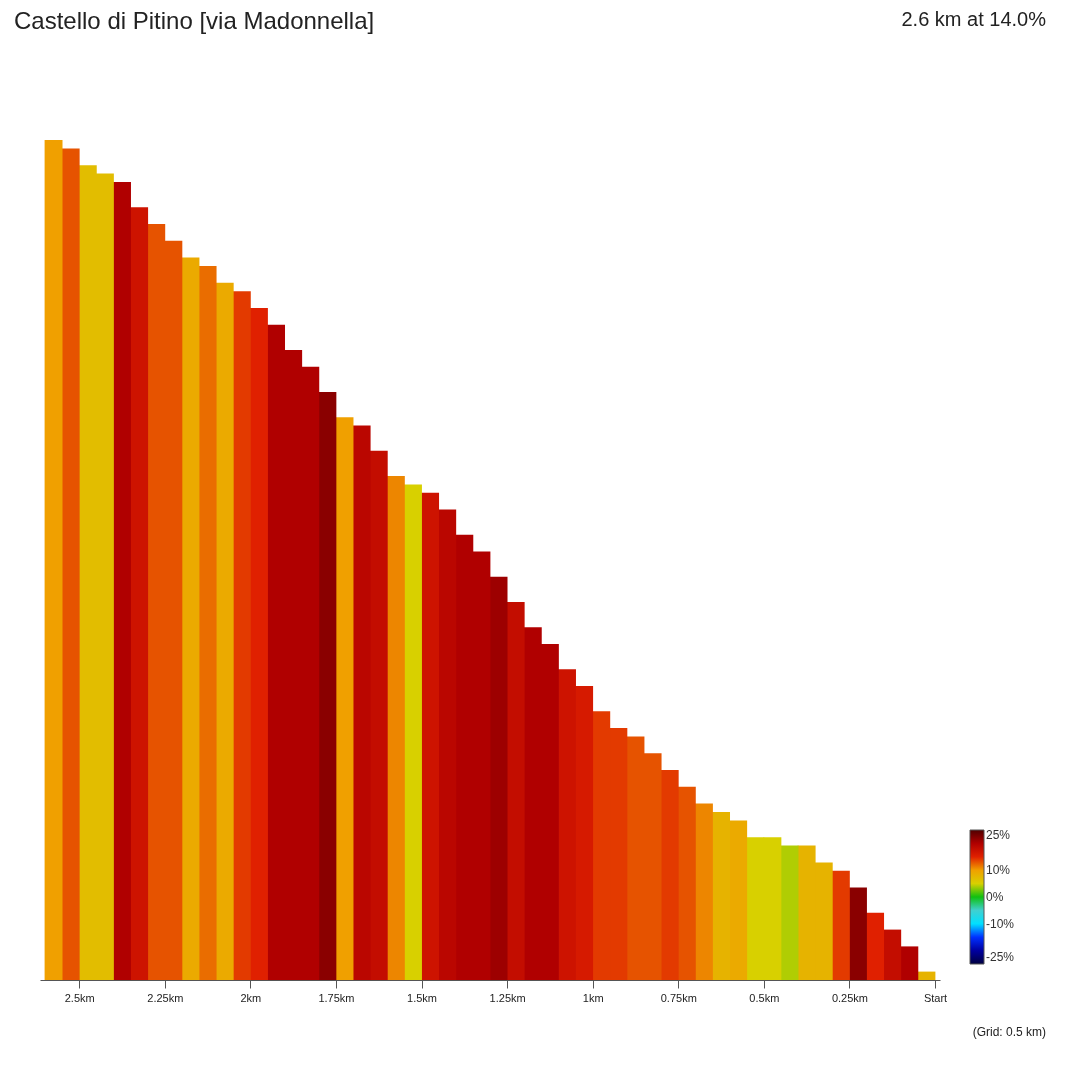 The width and height of the screenshot is (1080, 1080). I want to click on x-tick-label: 1.75km, so click(336, 997).